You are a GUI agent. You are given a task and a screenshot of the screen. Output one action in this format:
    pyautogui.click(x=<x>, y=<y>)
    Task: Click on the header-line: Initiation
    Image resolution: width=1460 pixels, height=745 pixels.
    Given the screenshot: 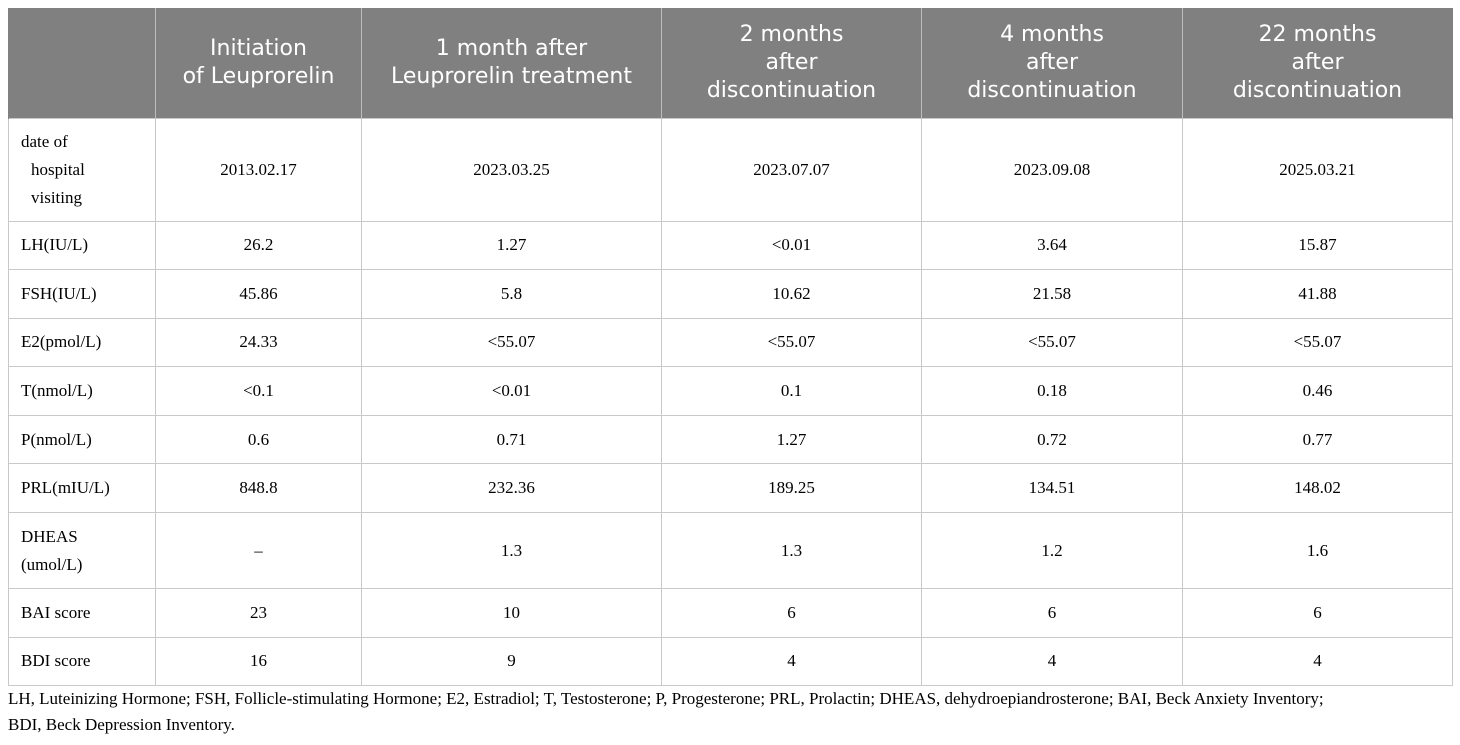 What is the action you would take?
    pyautogui.click(x=258, y=48)
    